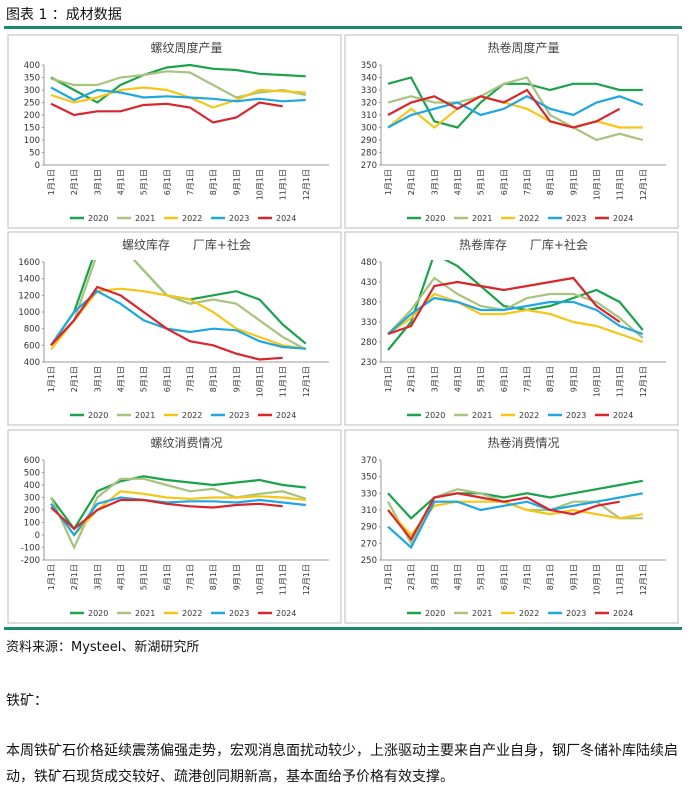 The width and height of the screenshot is (700, 812). Describe the element at coordinates (369, 363) in the screenshot. I see `y-tick-label: 230` at that location.